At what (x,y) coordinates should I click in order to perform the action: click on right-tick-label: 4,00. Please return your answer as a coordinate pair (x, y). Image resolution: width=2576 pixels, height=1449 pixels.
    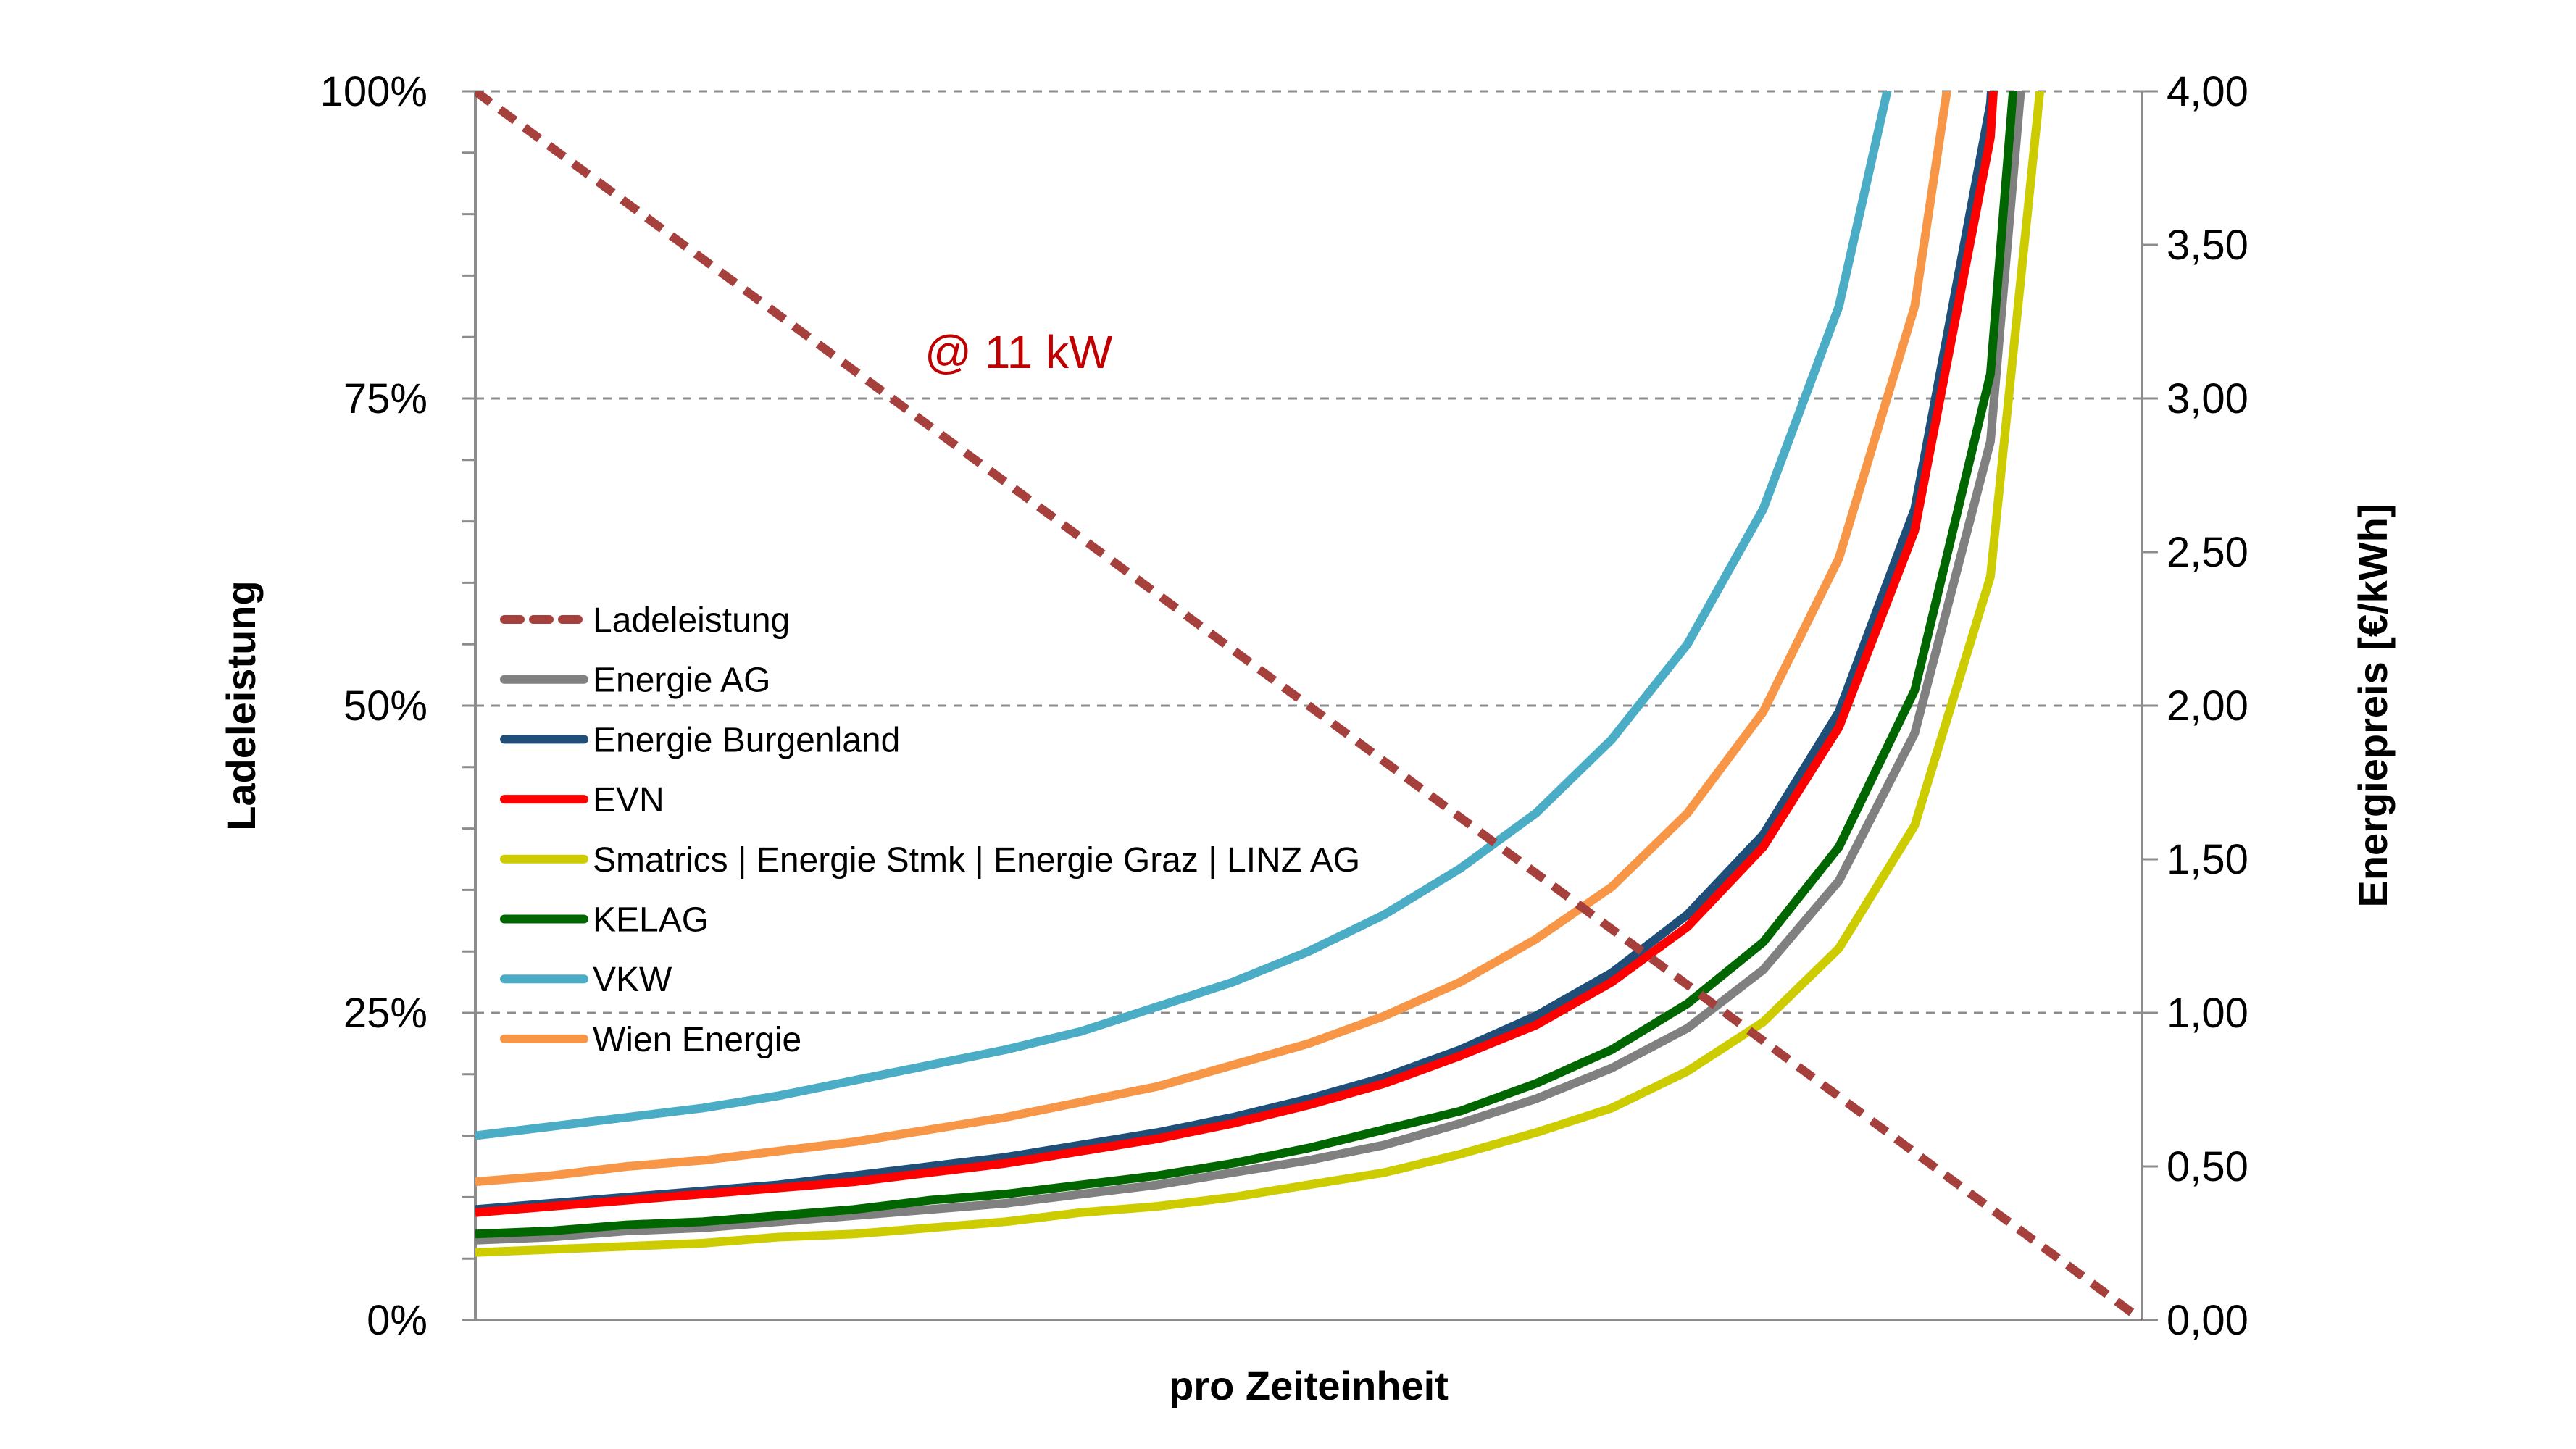
    Looking at the image, I should click on (2207, 91).